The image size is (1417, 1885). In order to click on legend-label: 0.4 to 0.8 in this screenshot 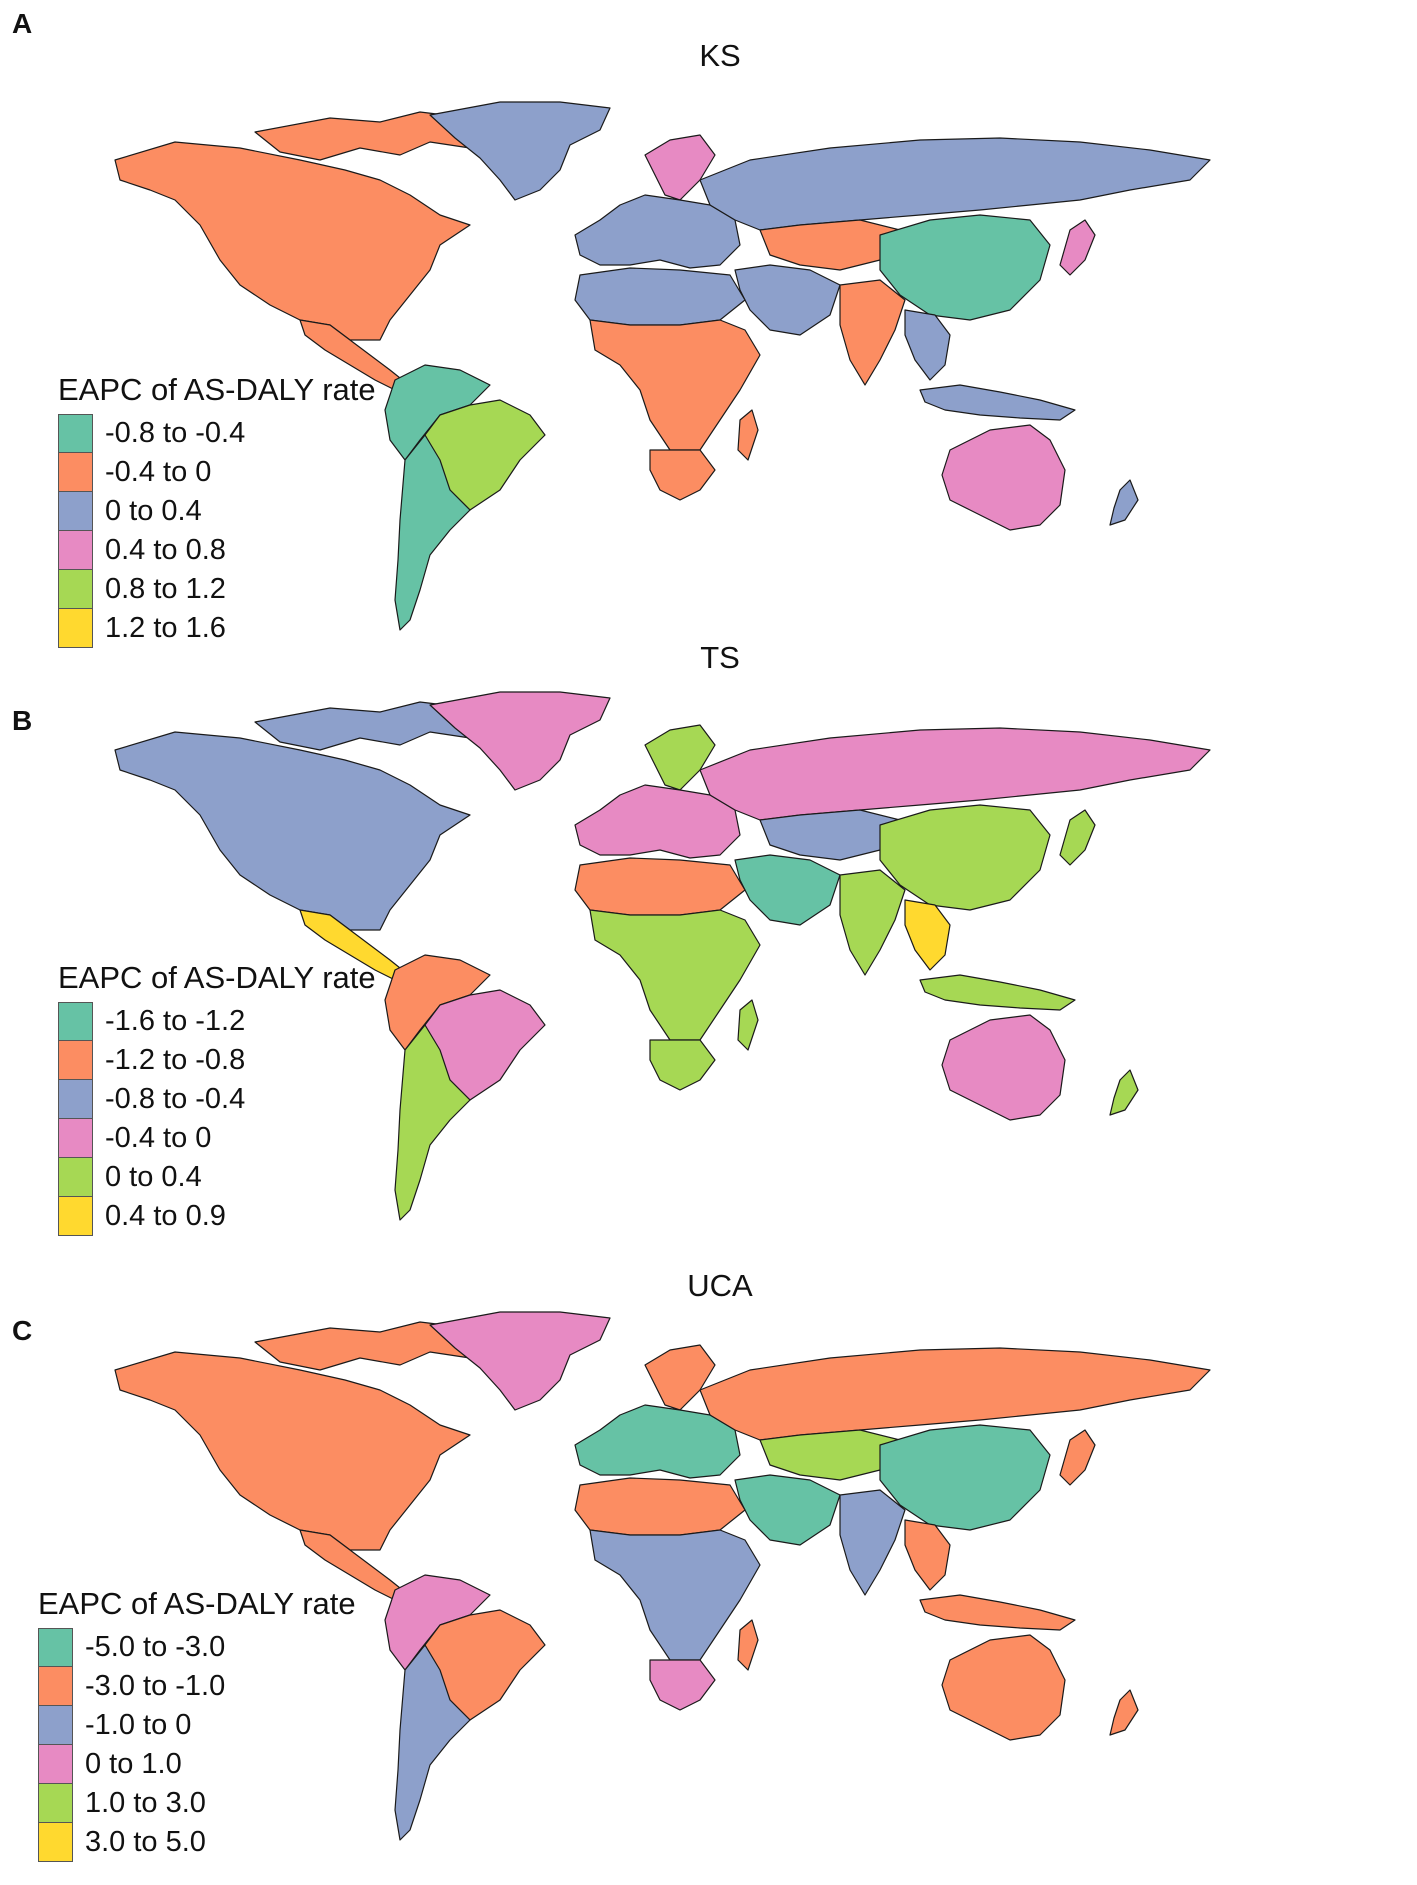, I will do `click(165, 550)`.